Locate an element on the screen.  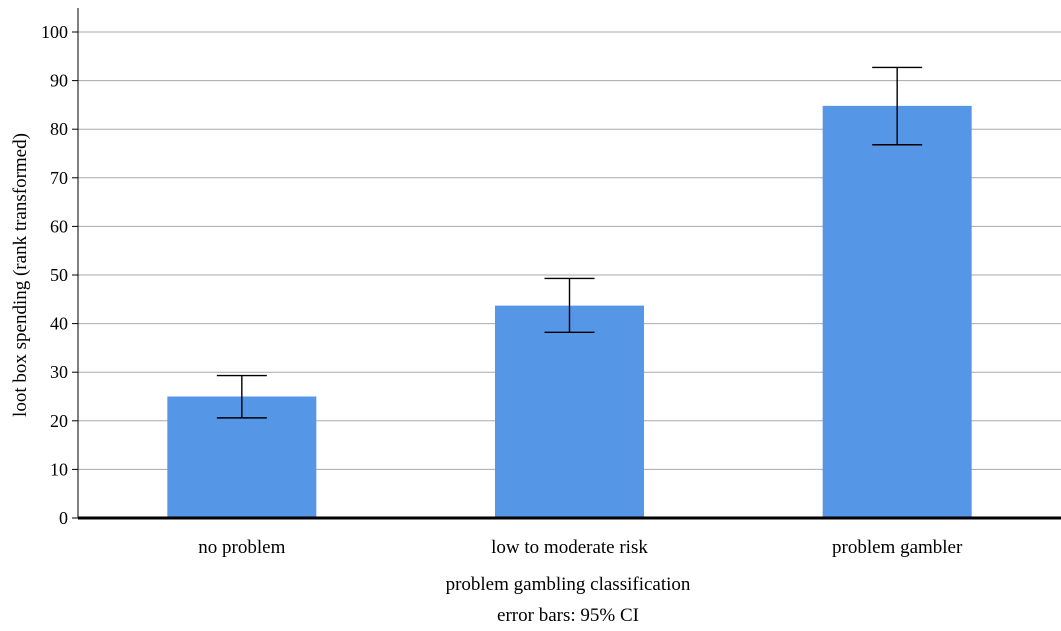
x-category-label: problem gambler is located at coordinates (897, 547).